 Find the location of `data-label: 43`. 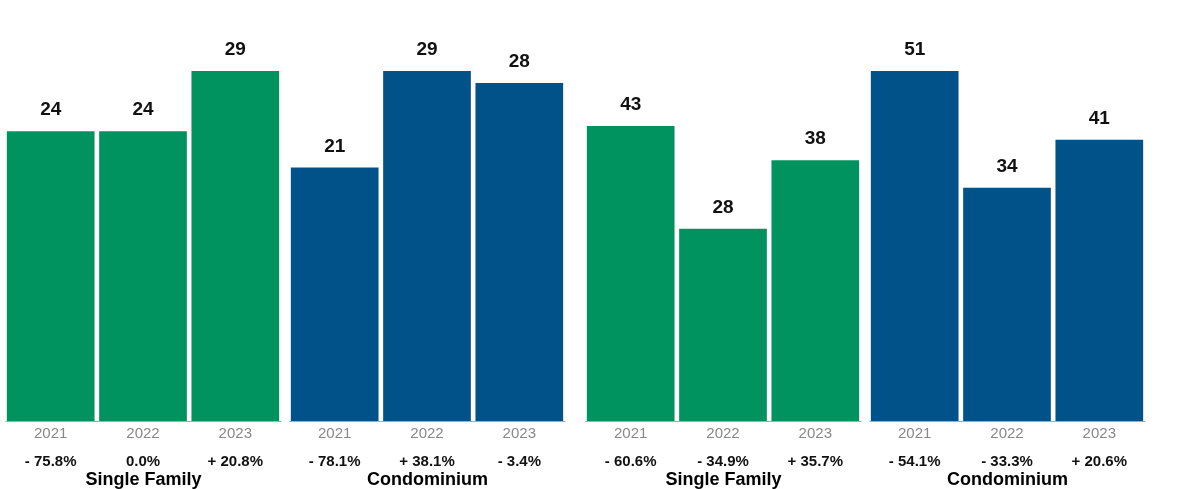

data-label: 43 is located at coordinates (631, 103).